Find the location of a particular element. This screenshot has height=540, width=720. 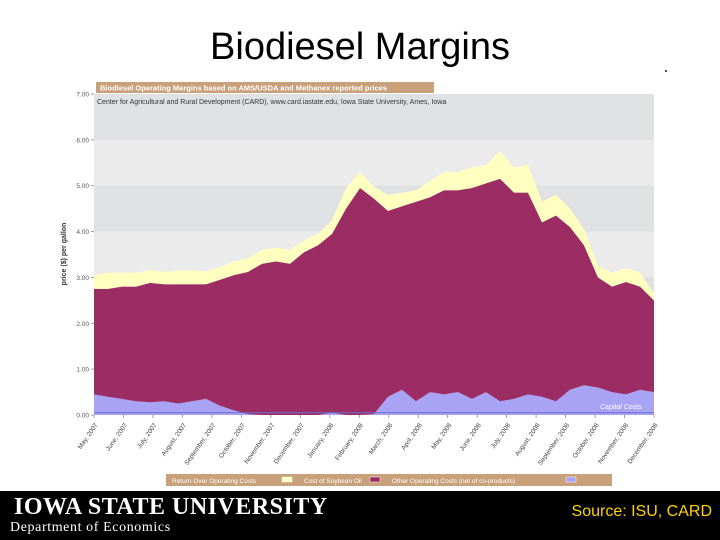

capital-costs-annotation: Capital Costs is located at coordinates (621, 407).